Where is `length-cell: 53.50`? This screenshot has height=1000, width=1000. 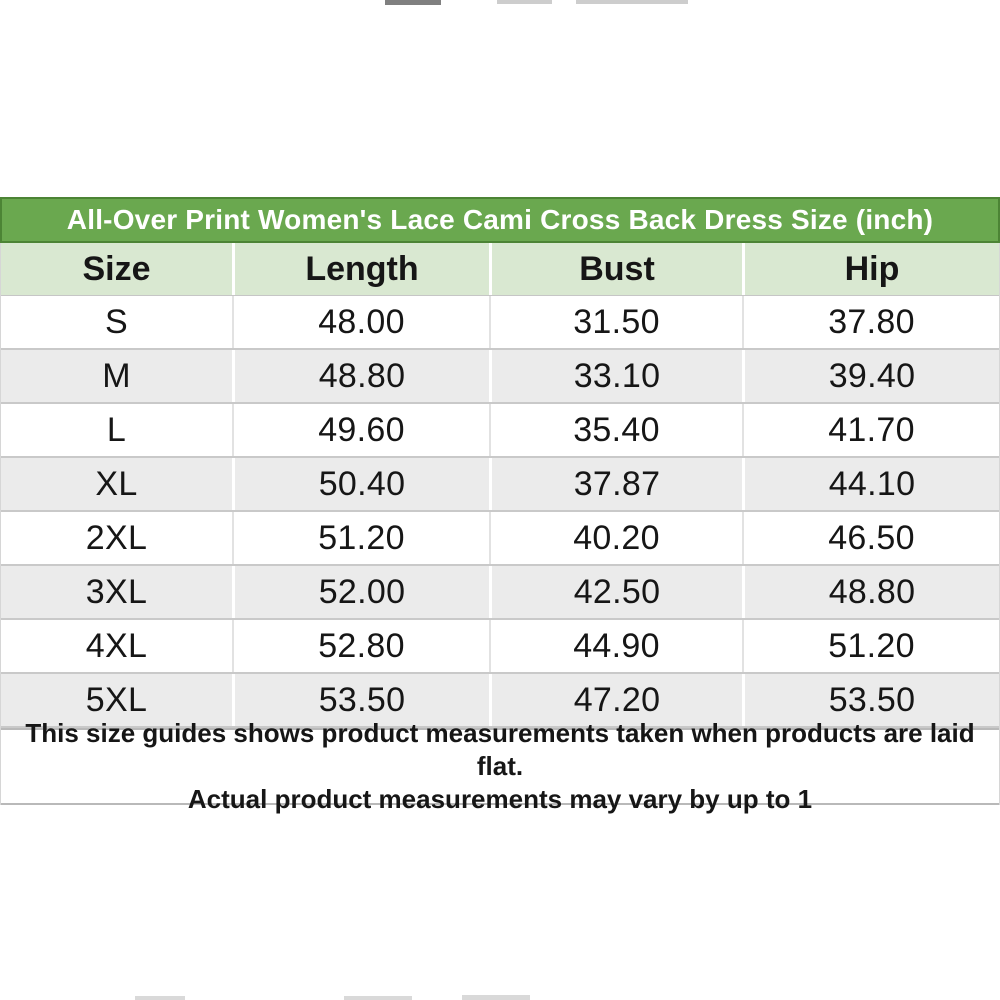
length-cell: 53.50 is located at coordinates (360, 700).